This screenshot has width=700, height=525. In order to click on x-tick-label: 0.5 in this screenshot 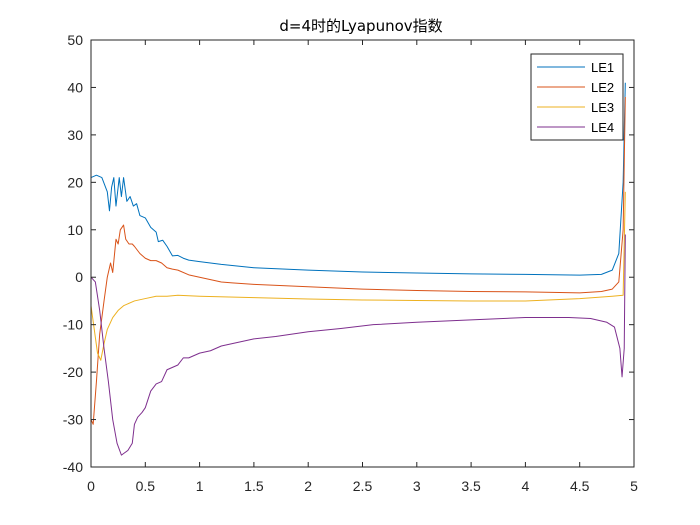, I will do `click(146, 486)`.